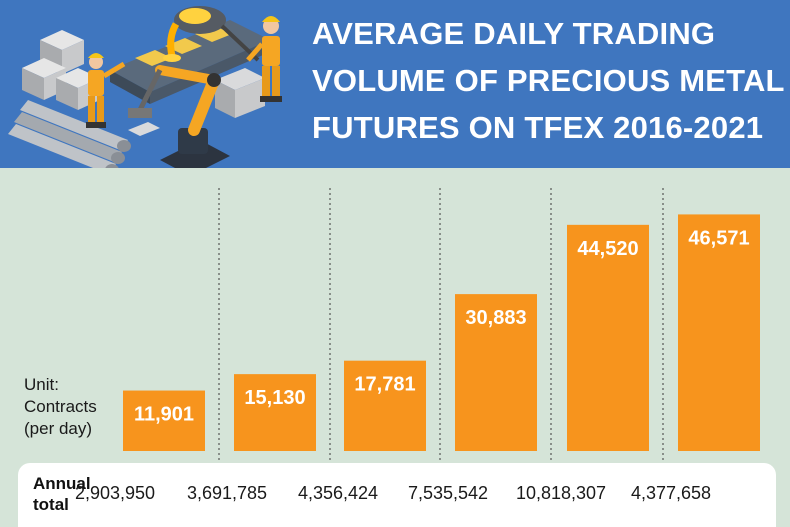 The image size is (790, 527). I want to click on bar-value-label: 11,901, so click(164, 415).